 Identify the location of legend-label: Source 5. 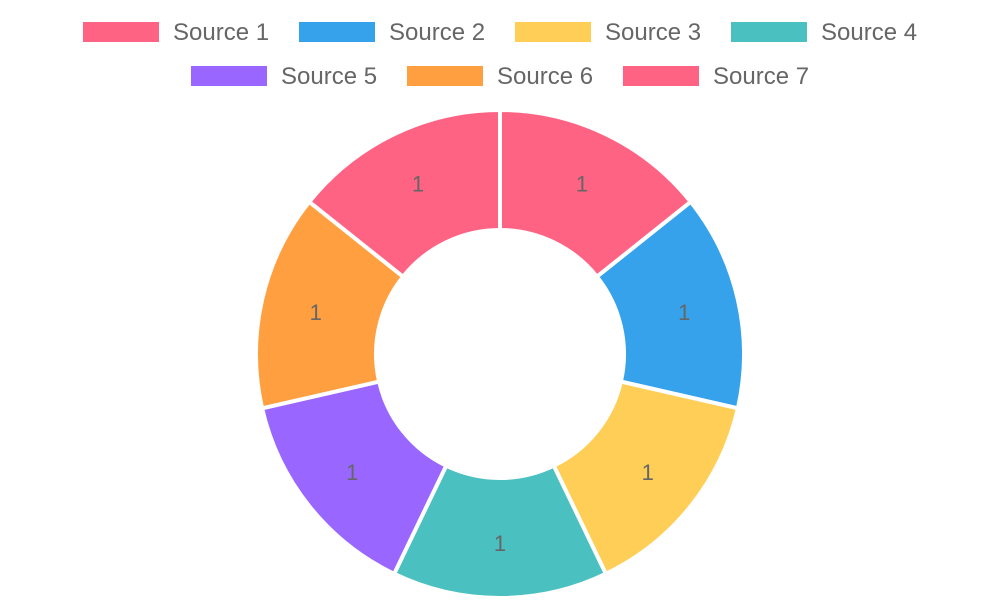
(329, 76).